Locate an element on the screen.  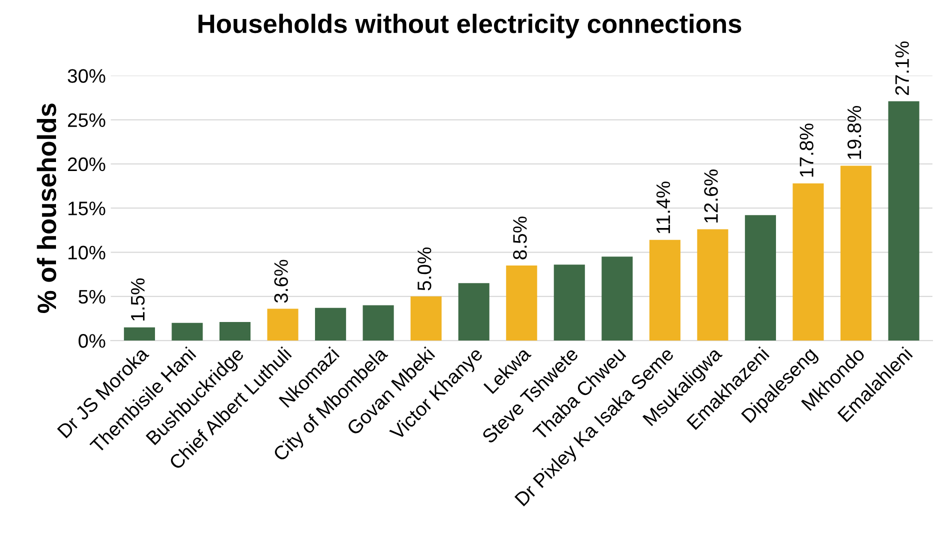
y-axis-title: % of households is located at coordinates (46, 208).